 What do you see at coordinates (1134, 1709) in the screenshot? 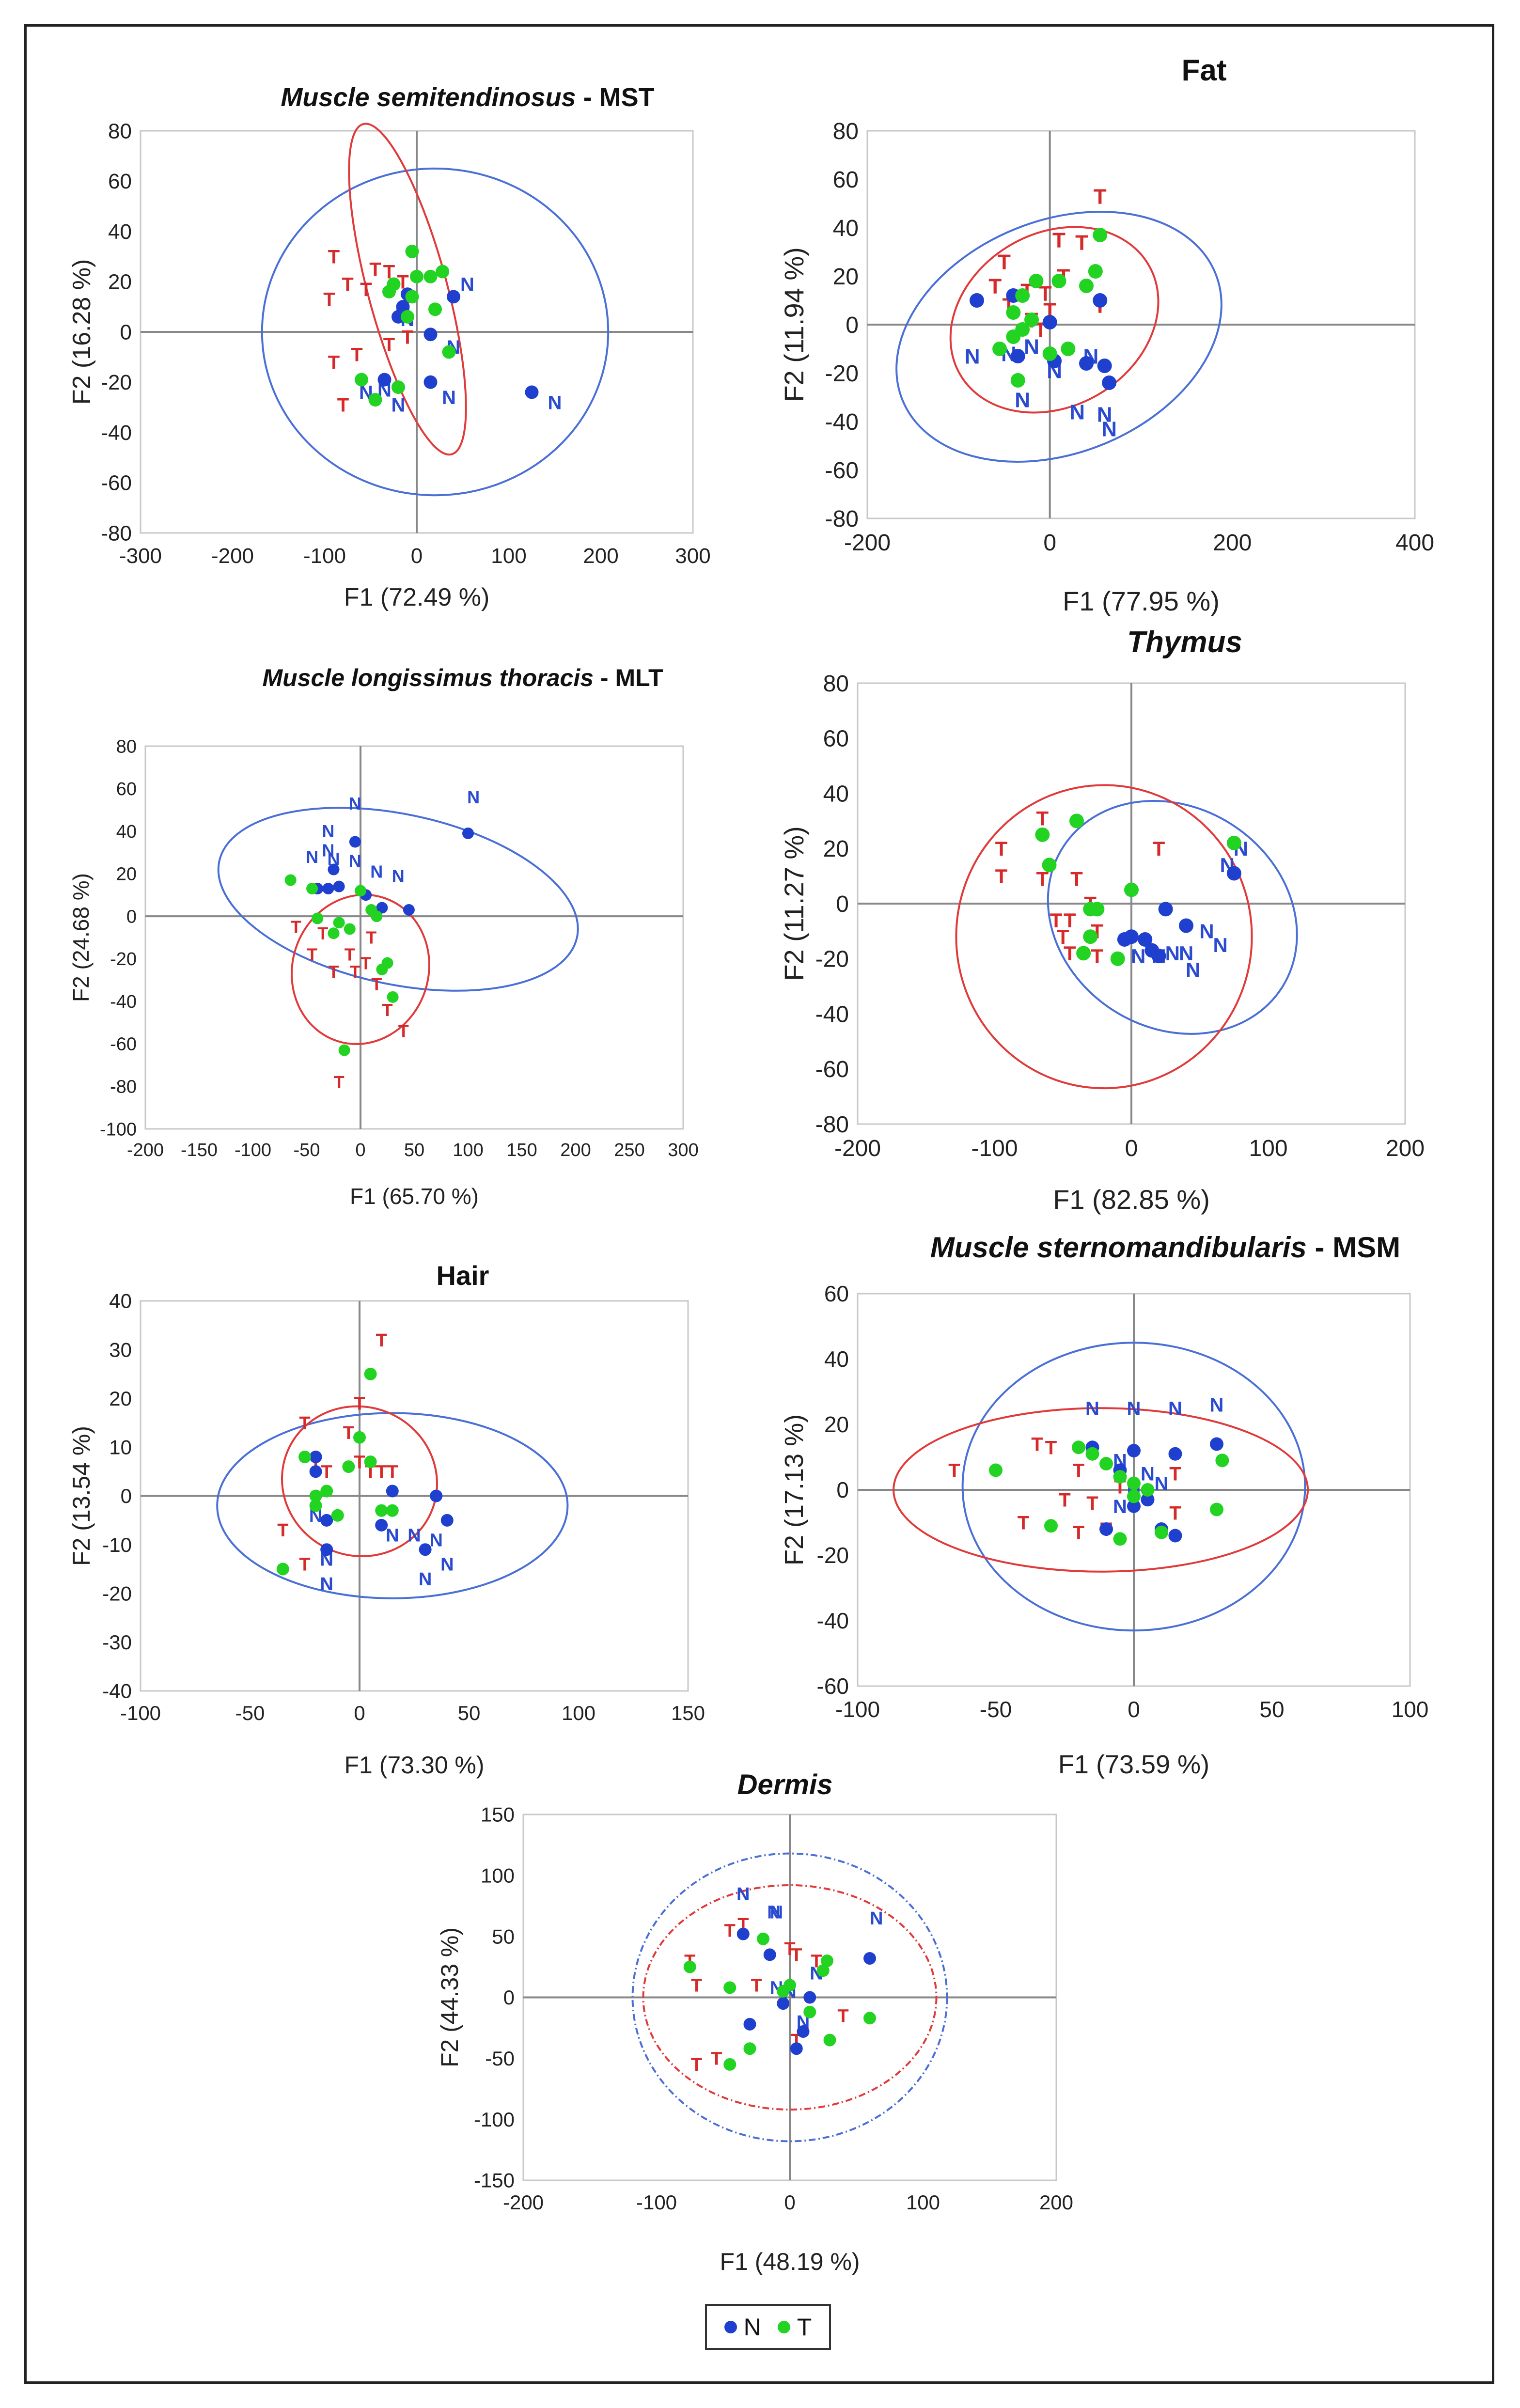
I see `chart-msm-x-tick-label: 0` at bounding box center [1134, 1709].